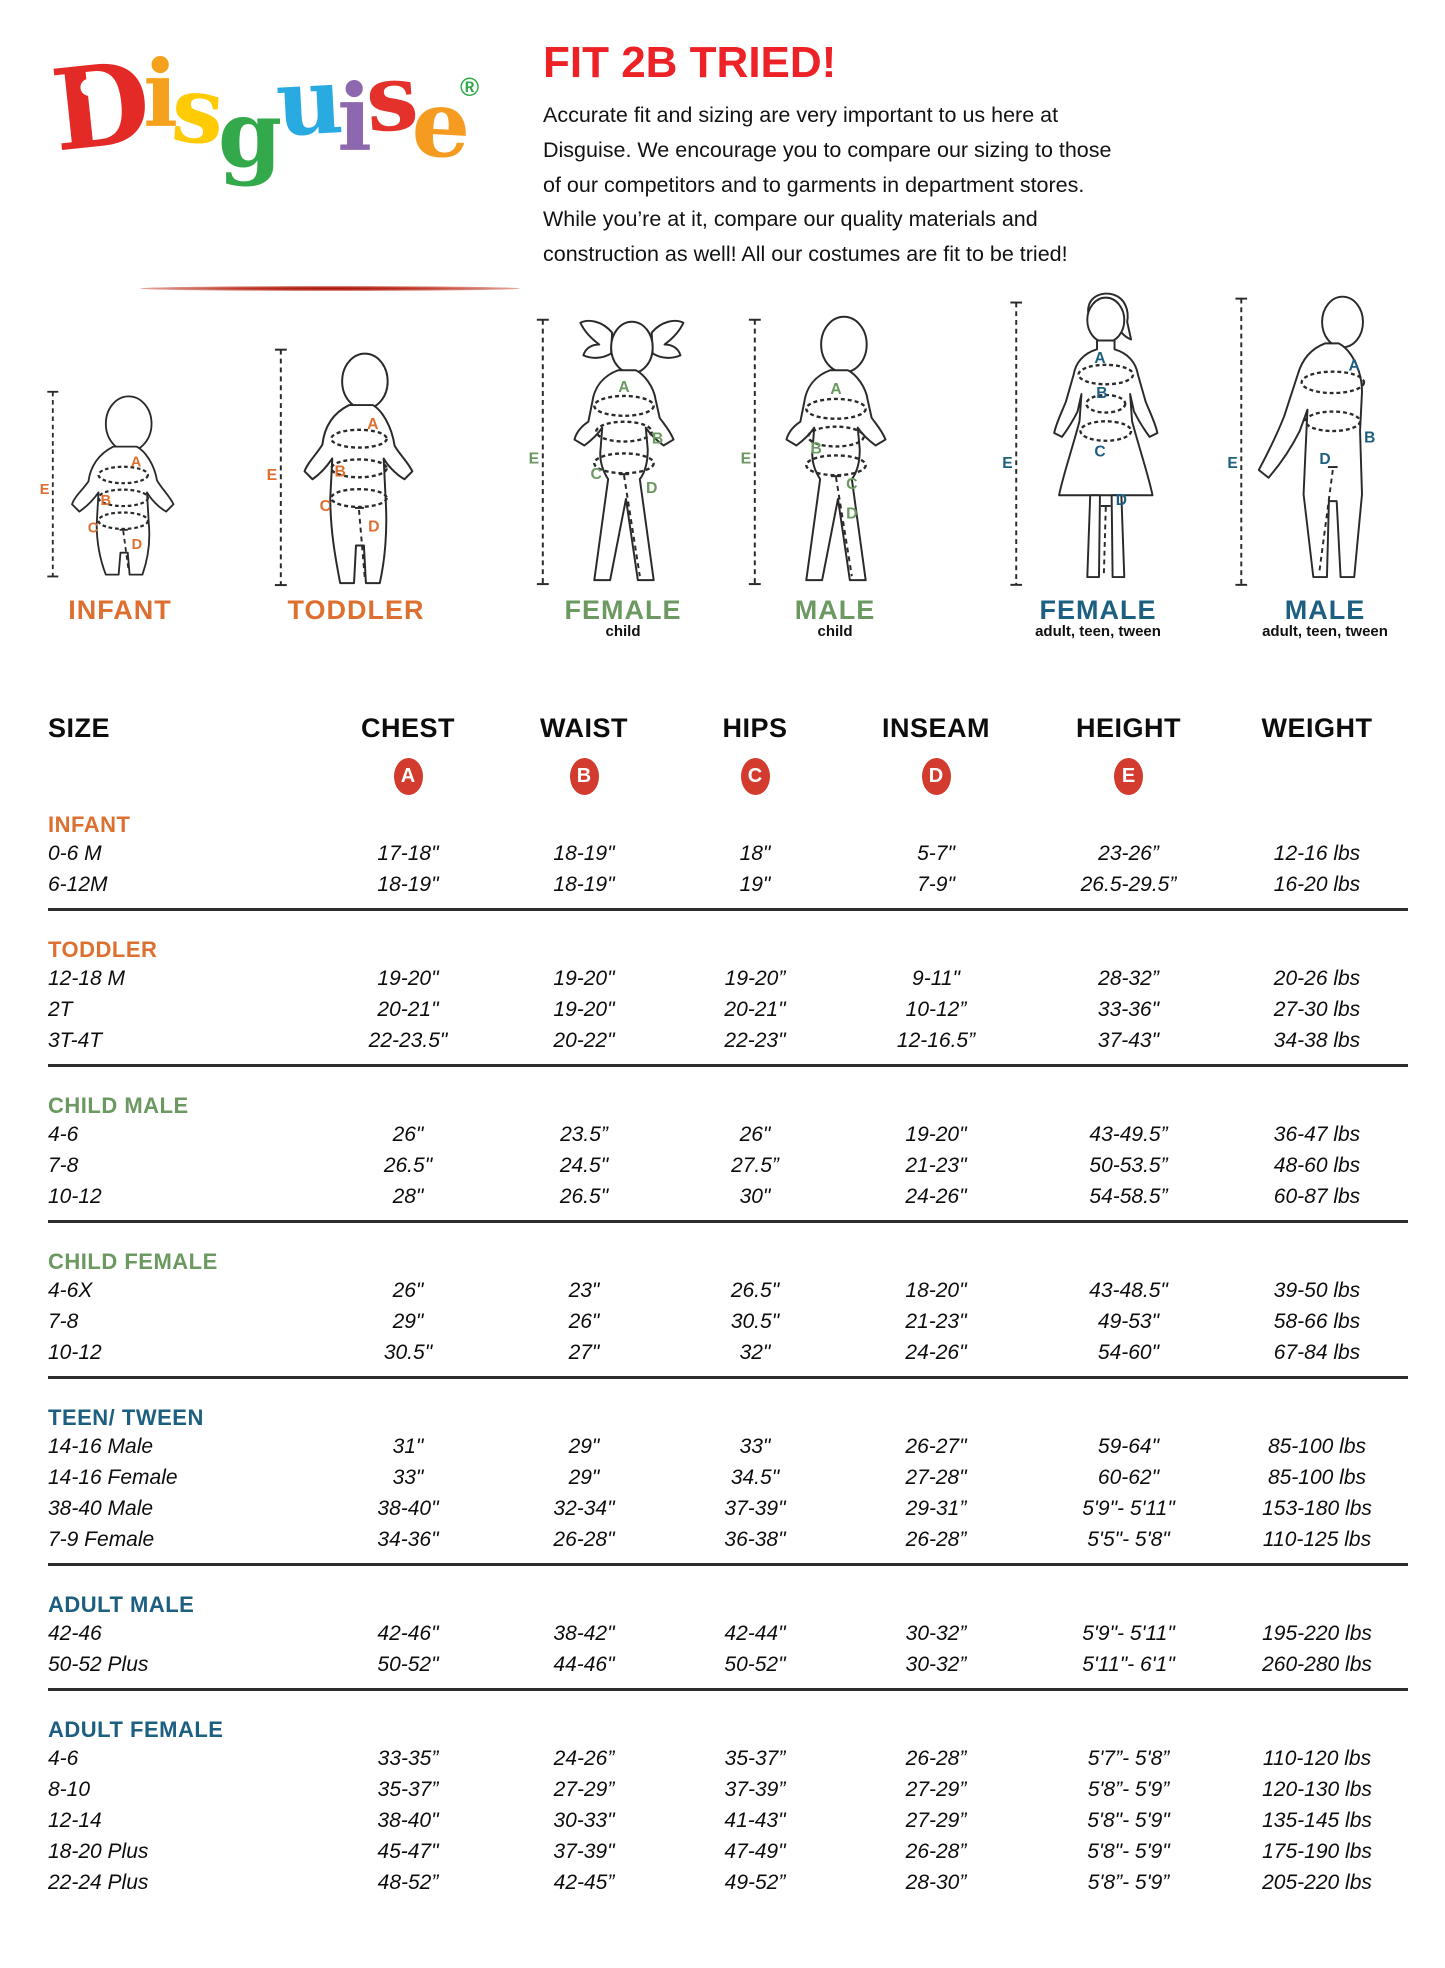 The image size is (1445, 1968). Describe the element at coordinates (755, 884) in the screenshot. I see `cell-hips: 19"` at that location.